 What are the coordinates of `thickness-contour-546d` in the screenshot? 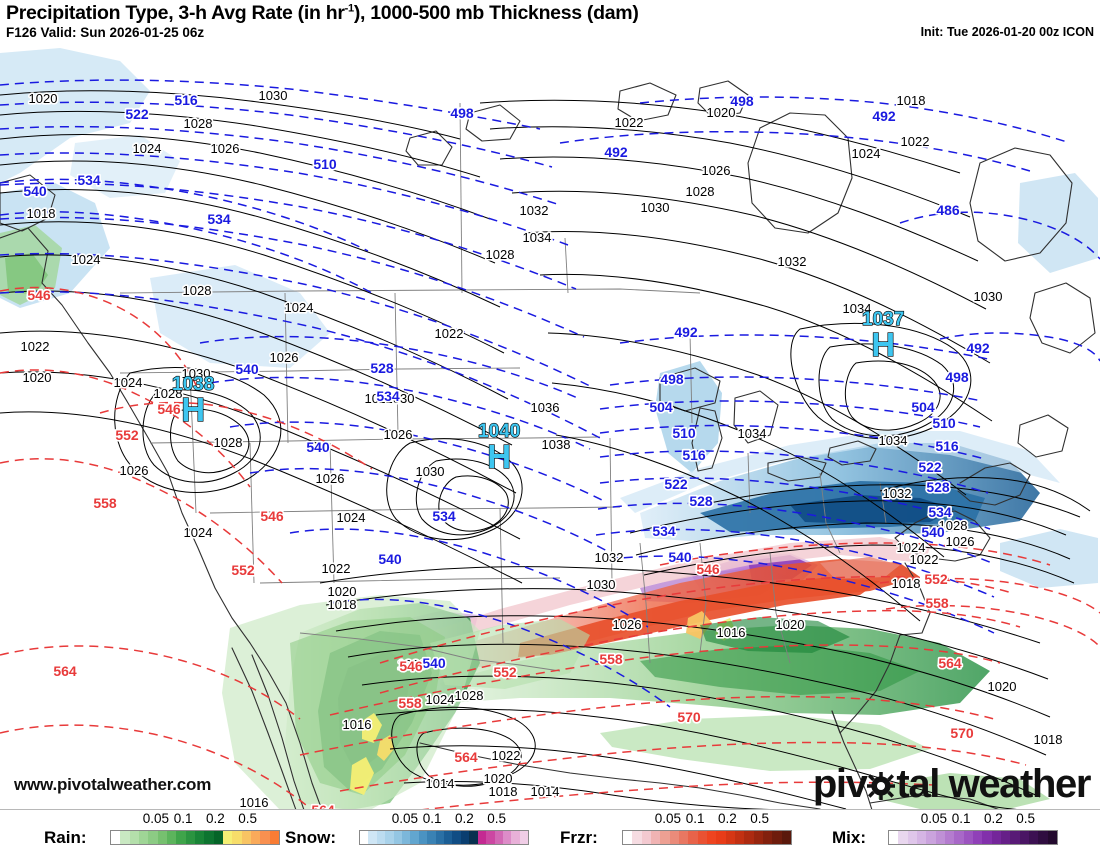 It's located at (855, 554).